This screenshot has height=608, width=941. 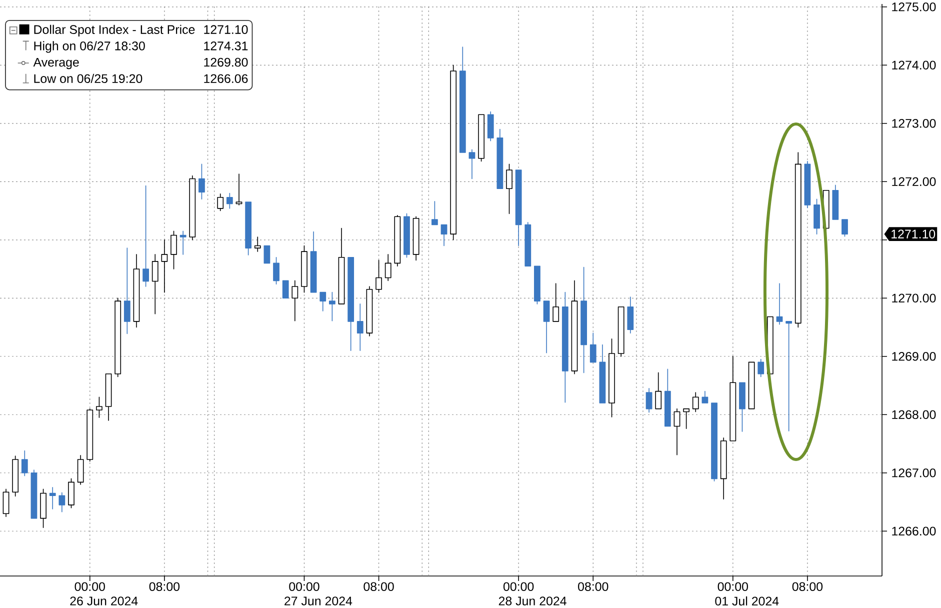 I want to click on annotation: 1274.31, so click(x=226, y=46).